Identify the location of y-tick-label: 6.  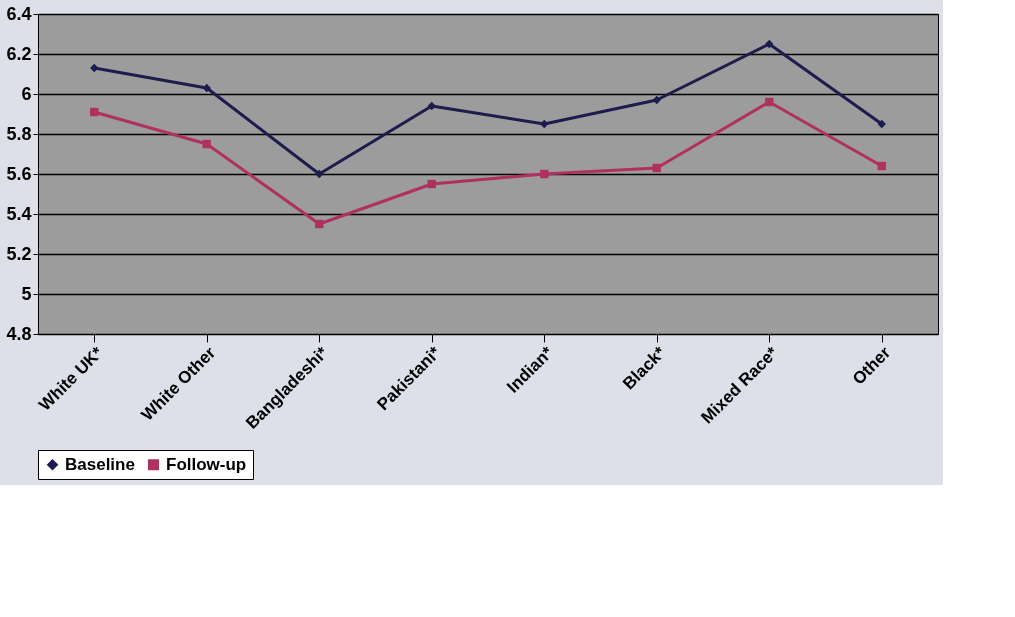
(26, 93).